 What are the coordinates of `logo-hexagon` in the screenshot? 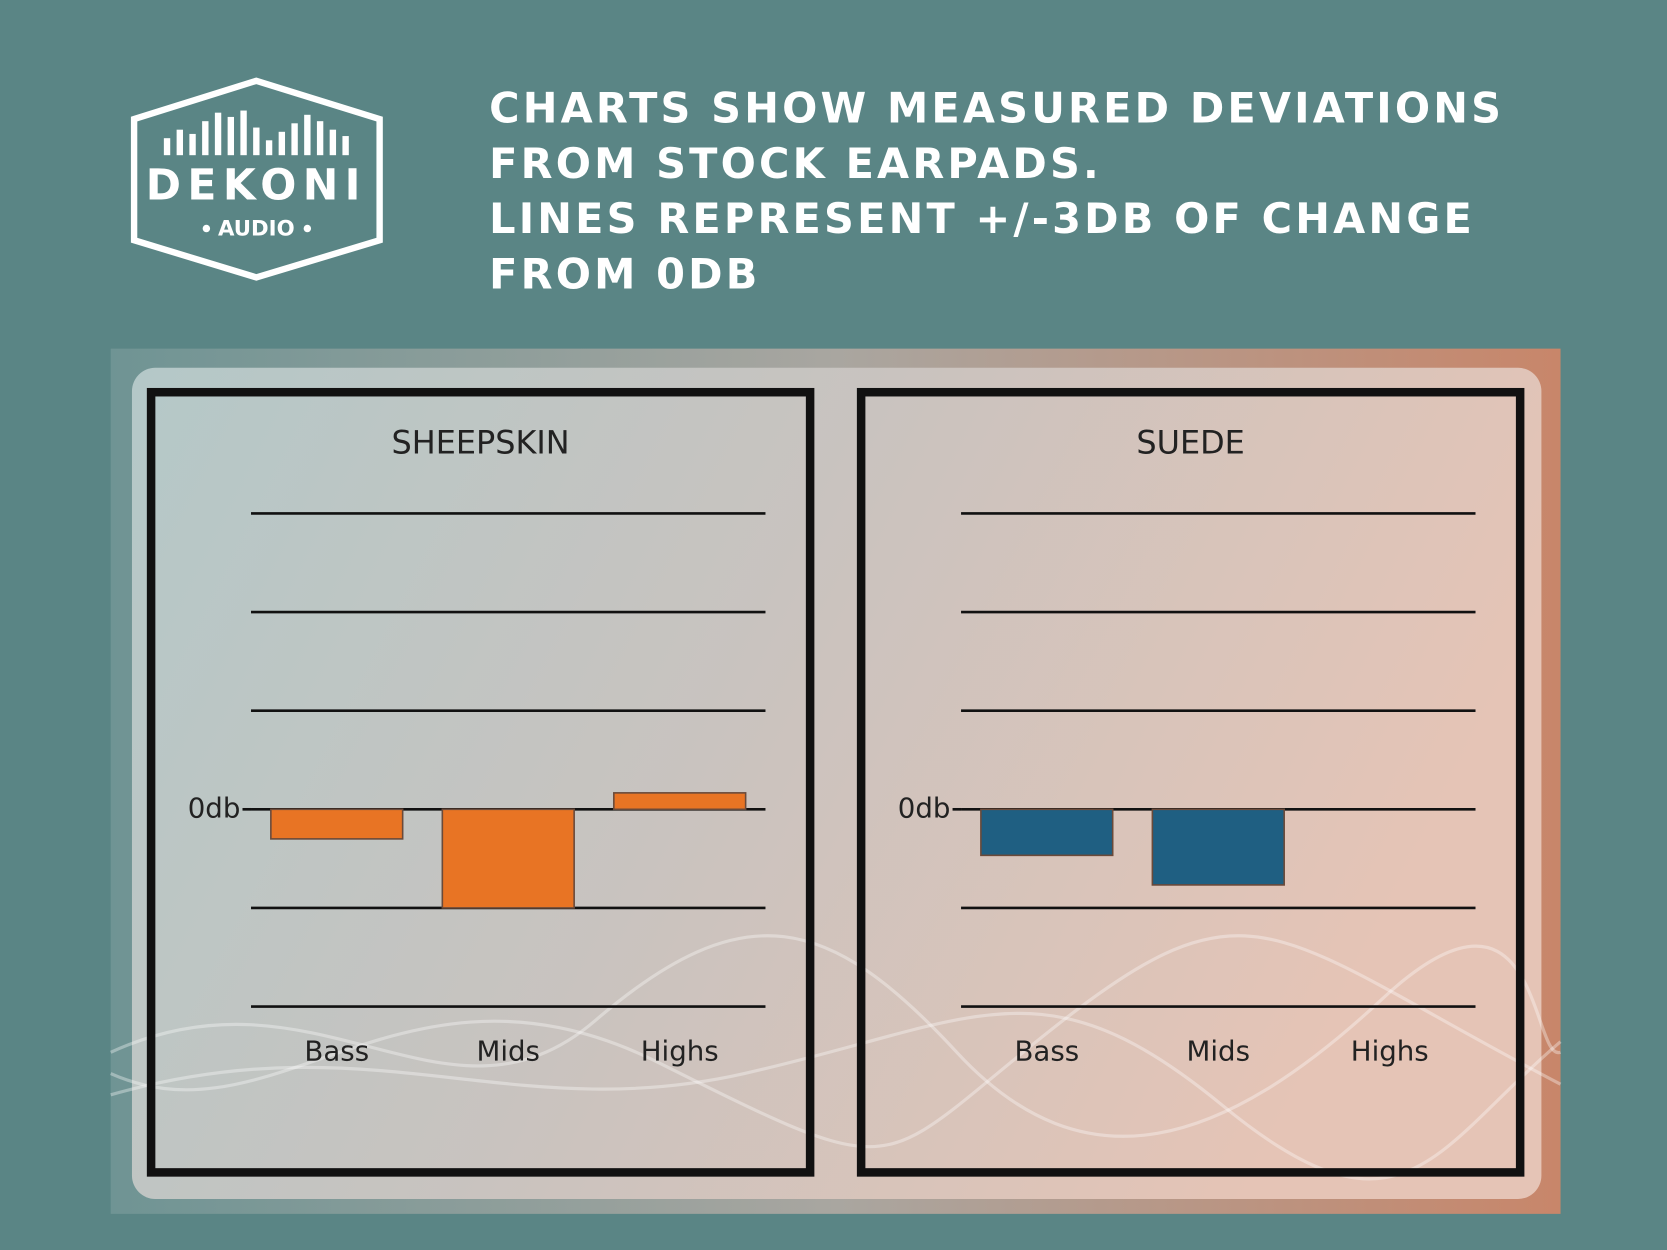 It's located at (256, 179).